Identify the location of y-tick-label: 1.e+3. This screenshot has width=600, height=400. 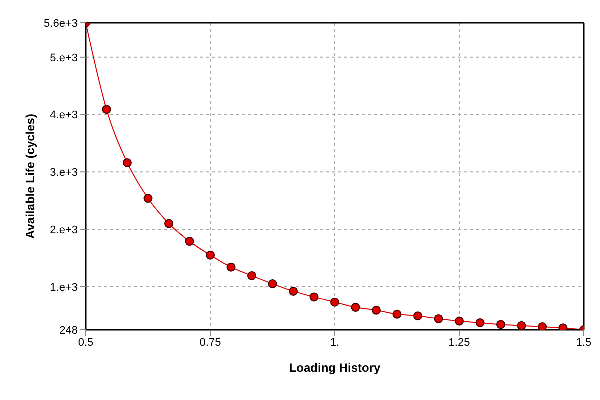
(64, 288).